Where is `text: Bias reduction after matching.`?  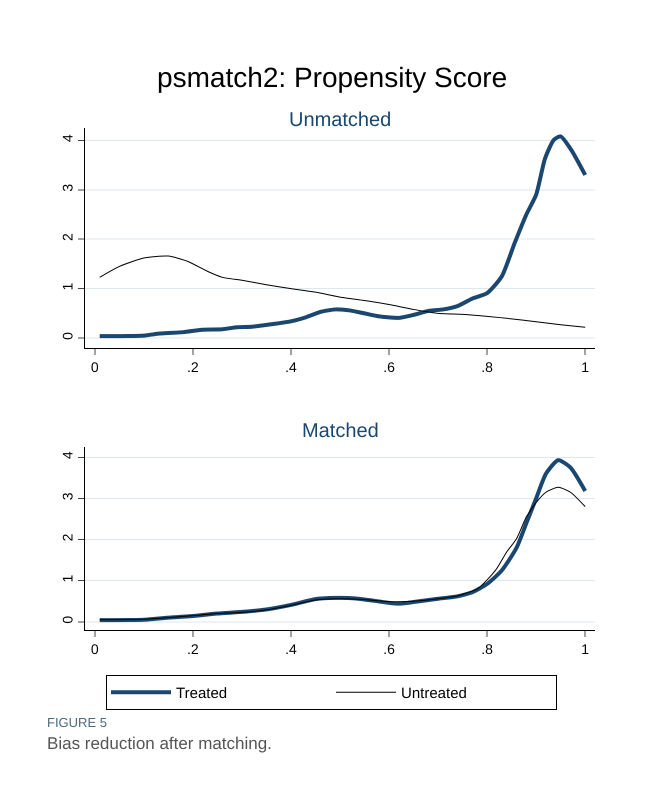 text: Bias reduction after matching. is located at coordinates (159, 743).